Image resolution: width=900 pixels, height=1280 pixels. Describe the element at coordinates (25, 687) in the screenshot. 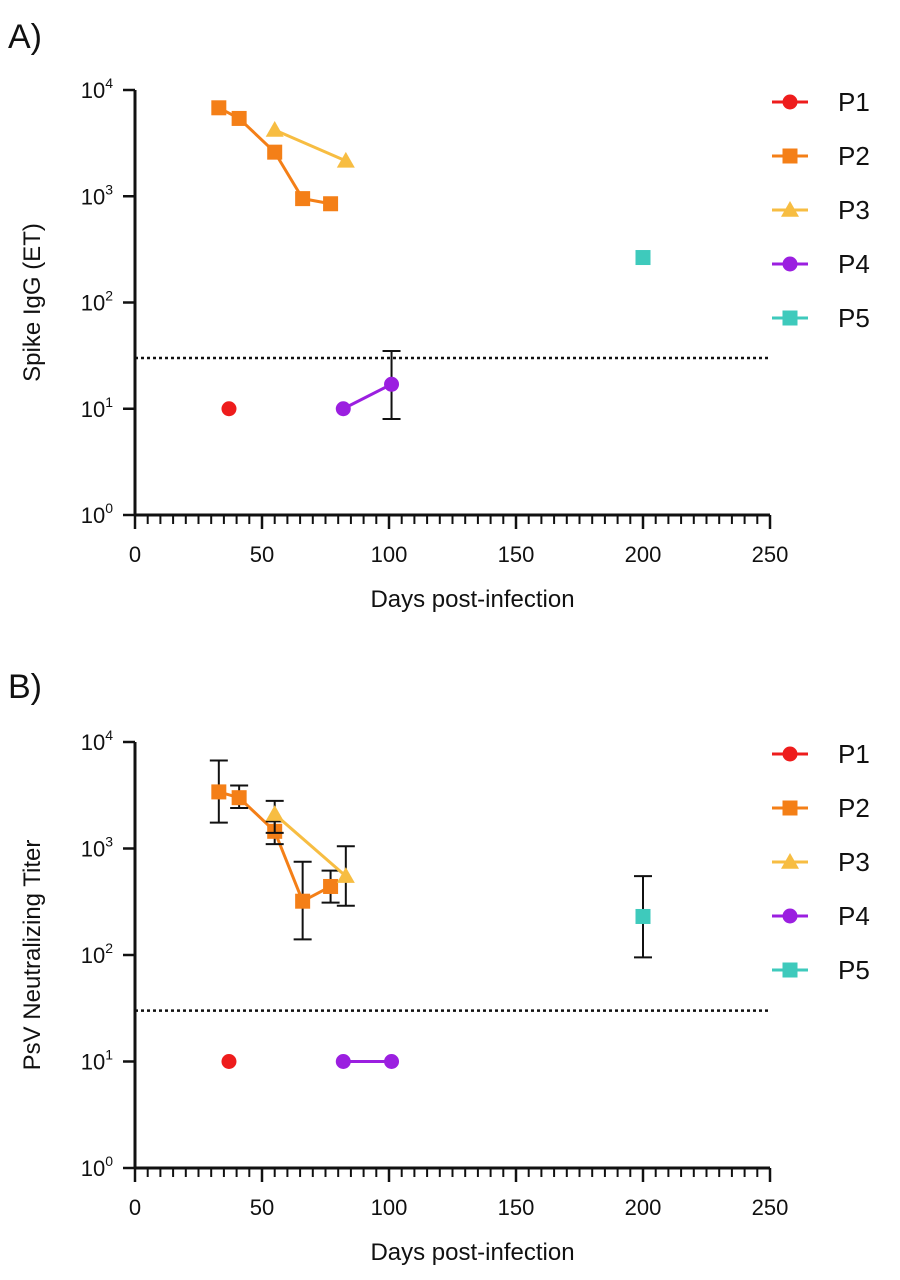

I see `panel-label: B)` at that location.